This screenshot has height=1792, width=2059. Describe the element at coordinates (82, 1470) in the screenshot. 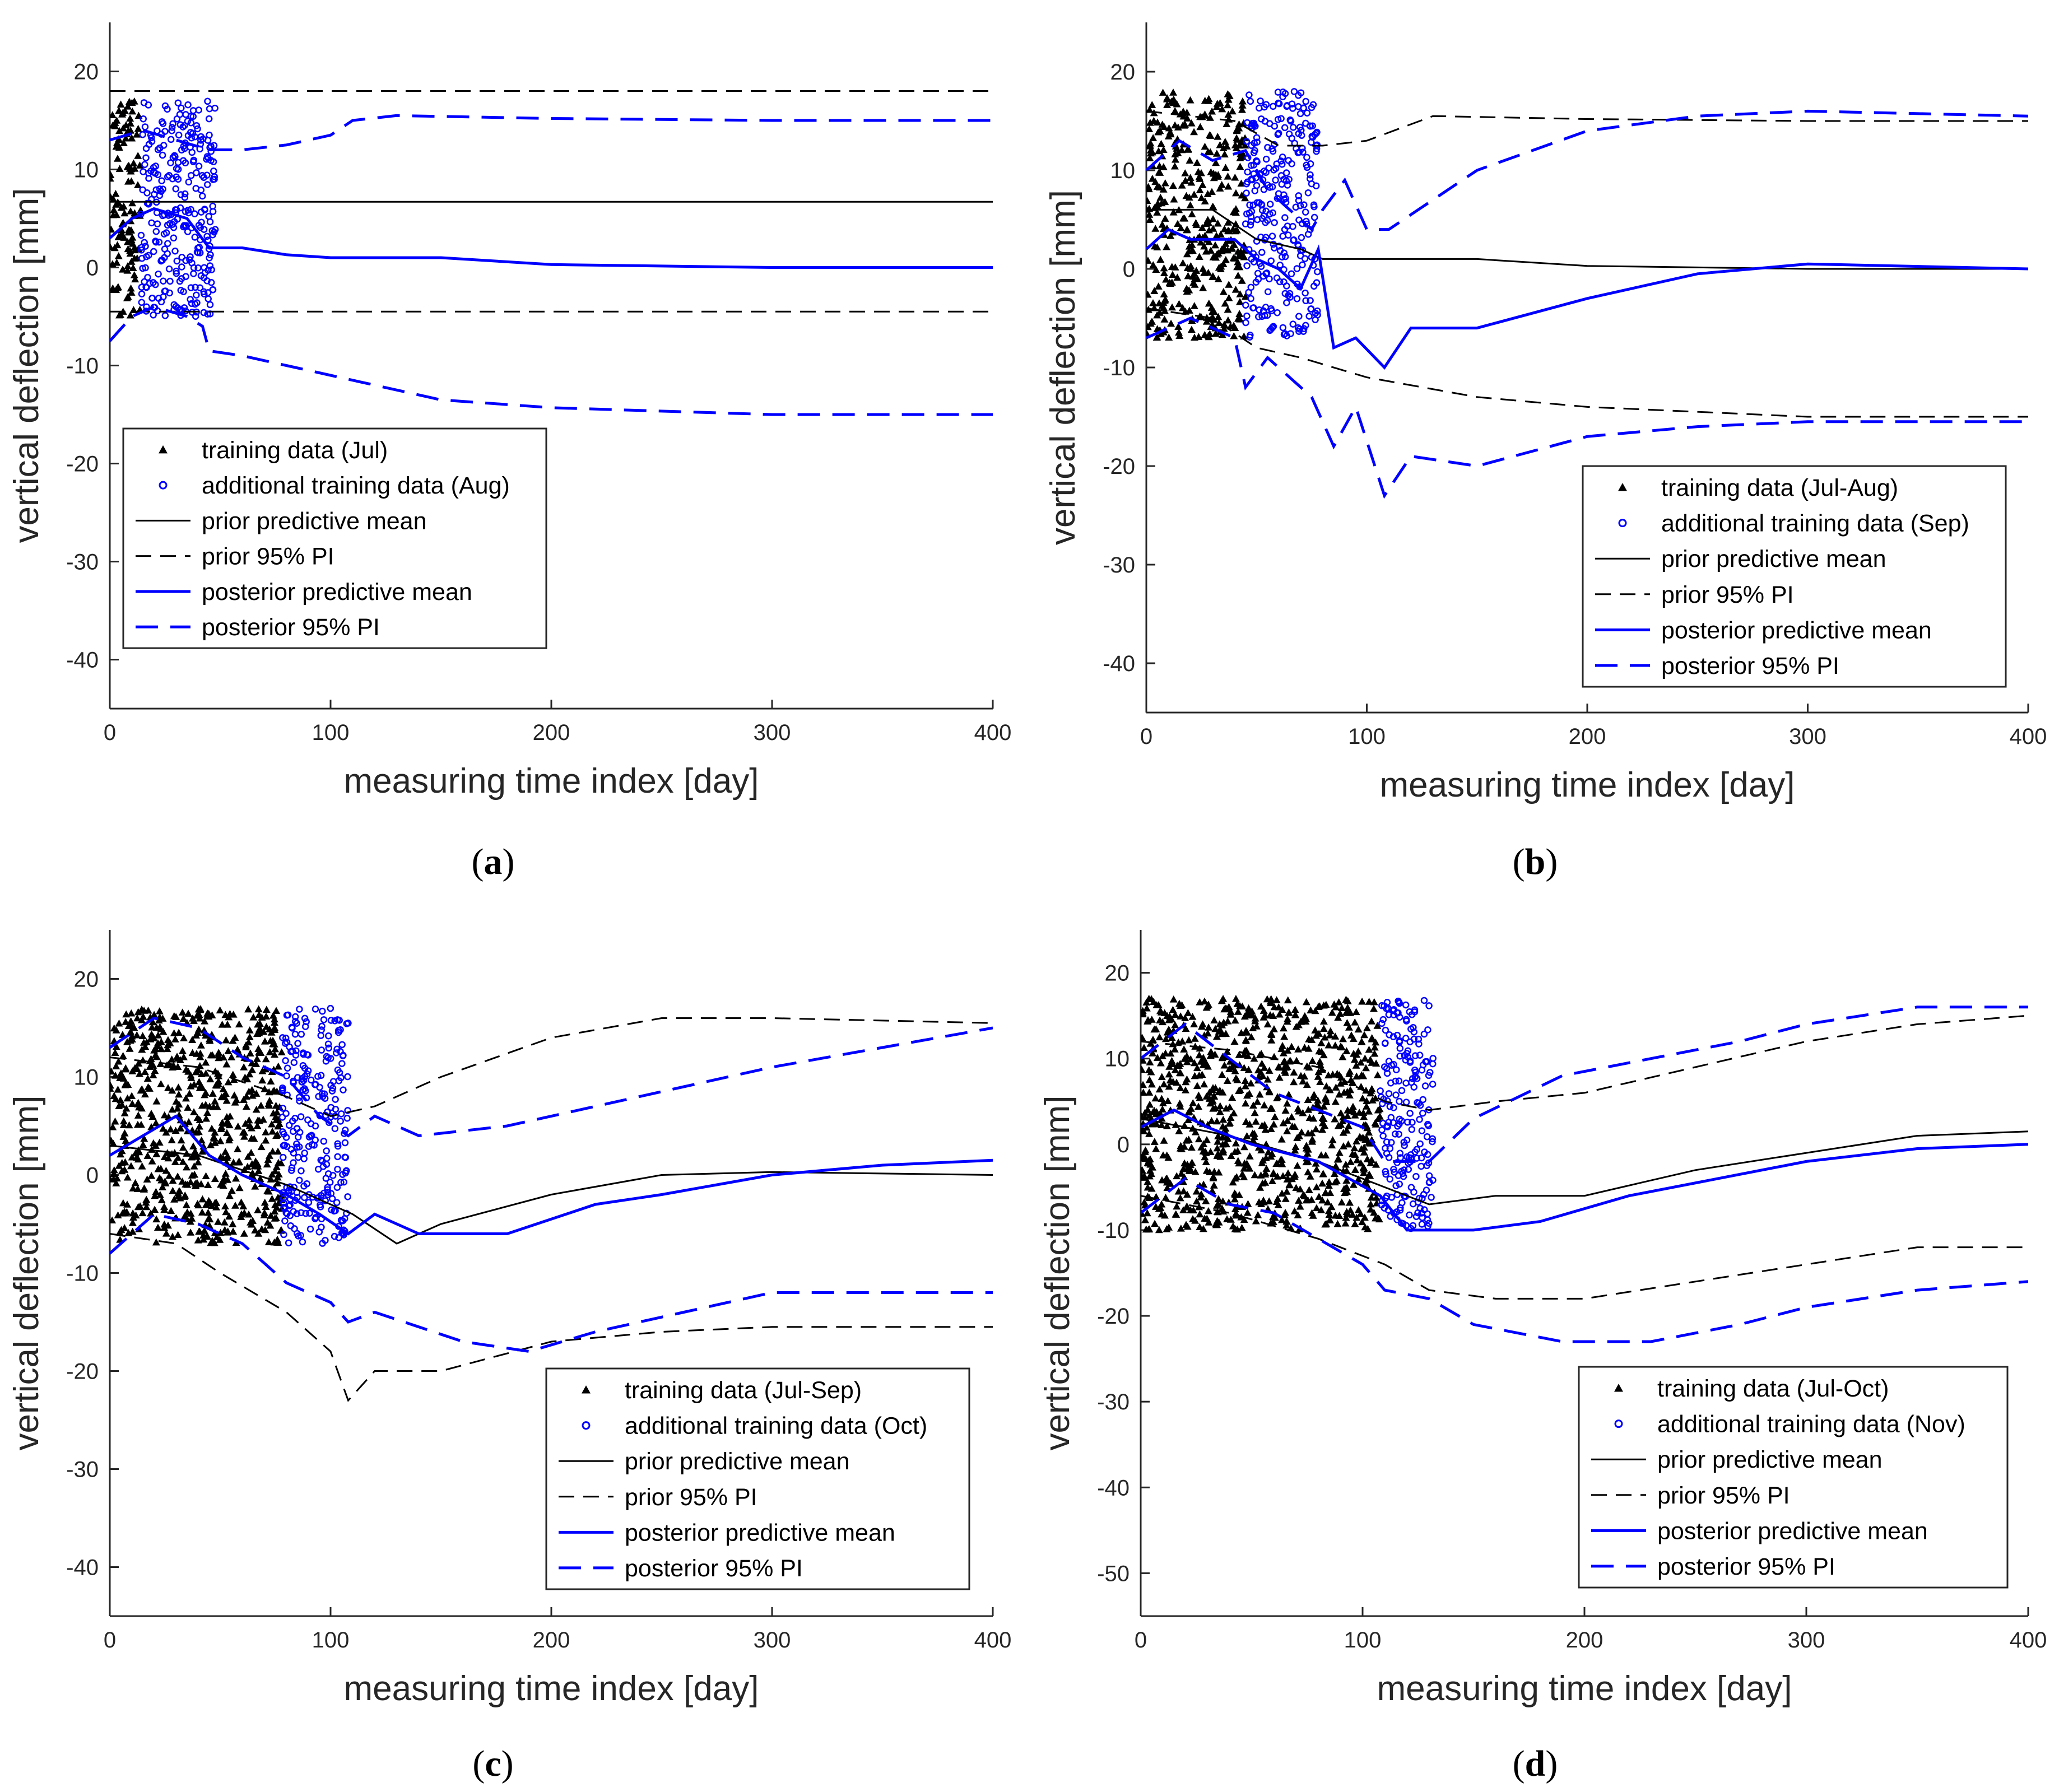

I see `y-tick-label: -30` at that location.